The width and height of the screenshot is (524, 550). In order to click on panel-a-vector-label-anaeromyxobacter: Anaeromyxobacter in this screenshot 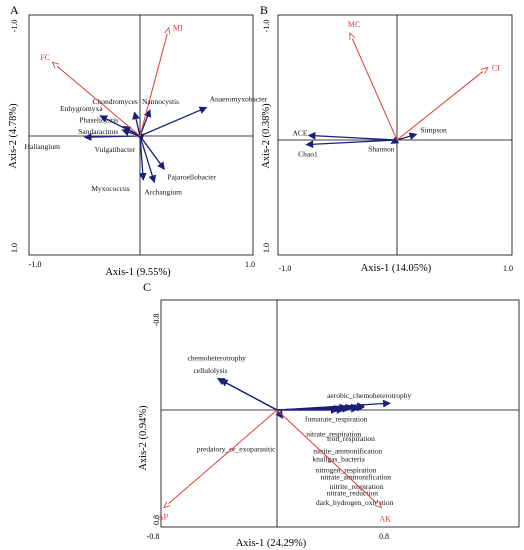, I will do `click(239, 98)`.